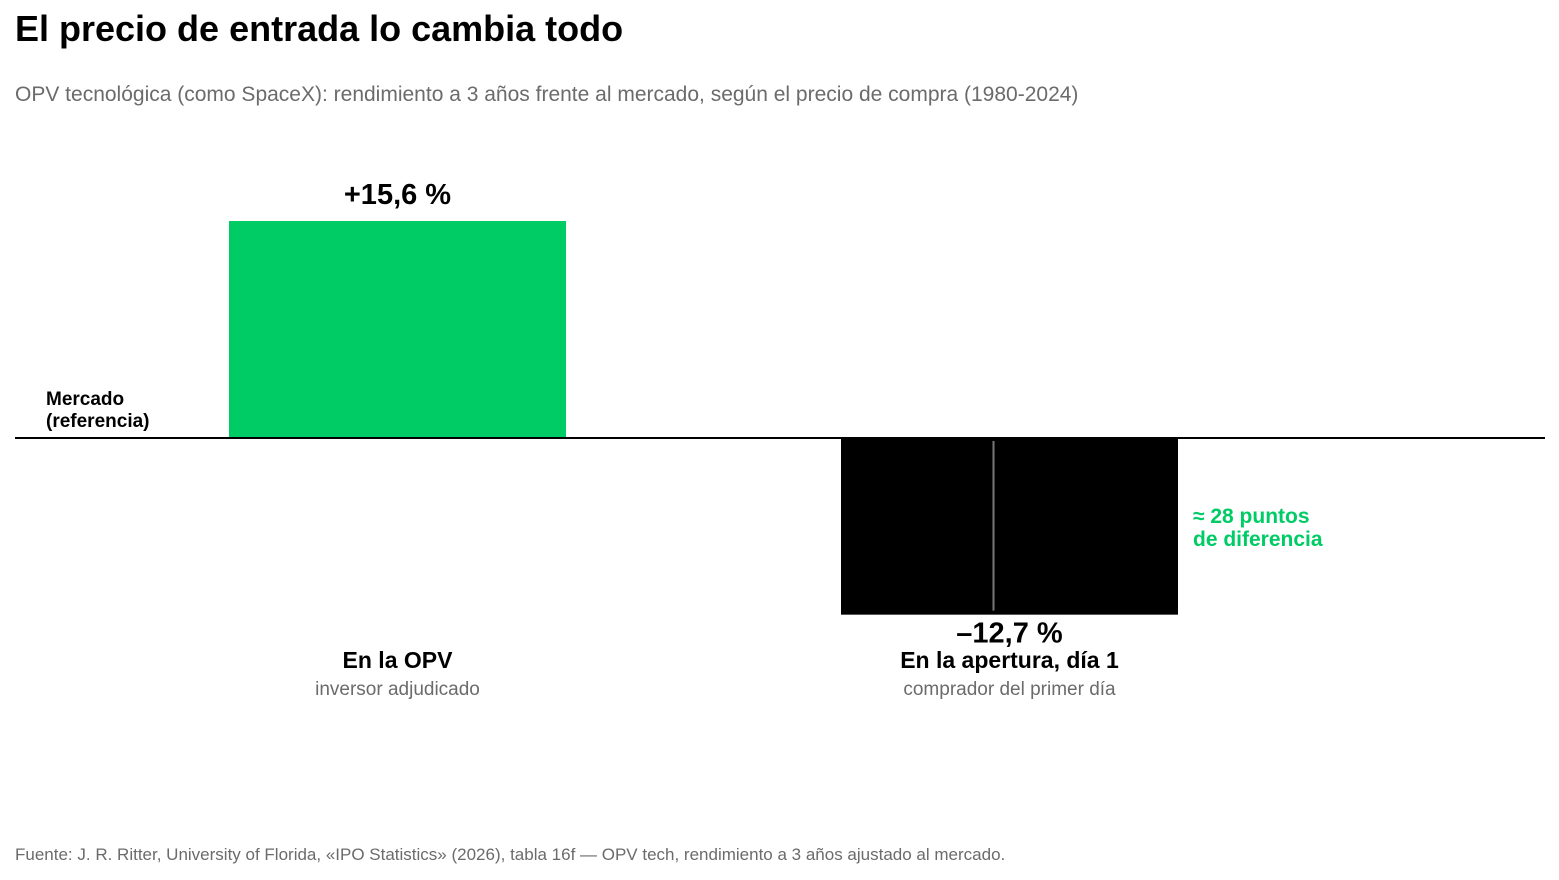 This screenshot has width=1559, height=880. Describe the element at coordinates (85, 399) in the screenshot. I see `baseline-label-line-1: Mercado` at that location.